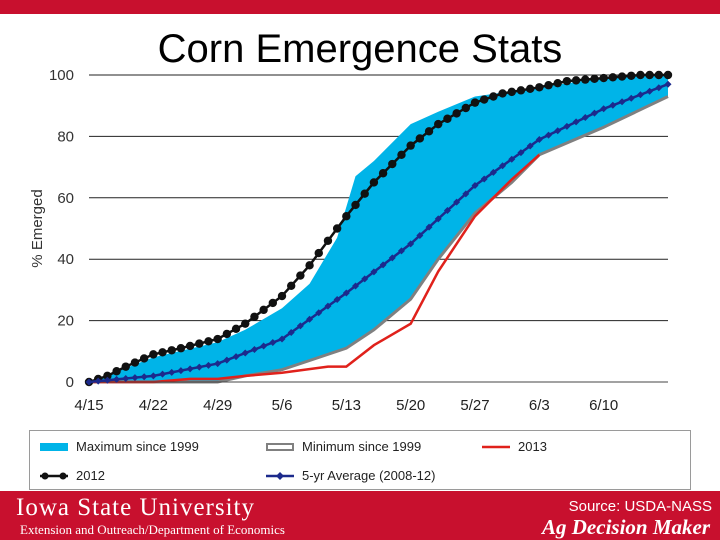  What do you see at coordinates (362, 446) in the screenshot?
I see `legend-min-label: Minimum since 1999` at bounding box center [362, 446].